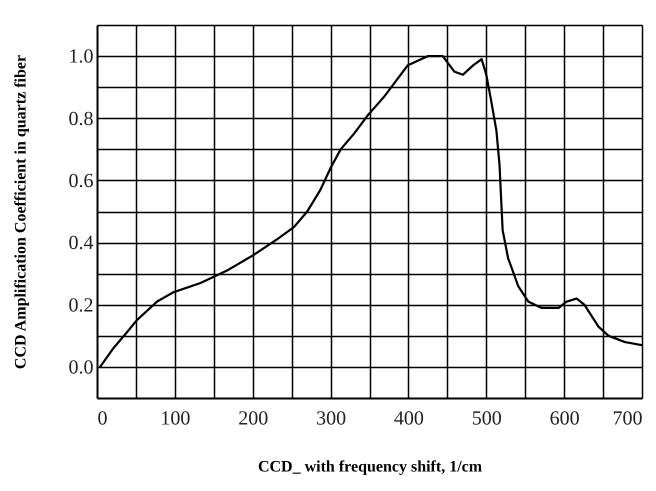 This screenshot has width=656, height=491. Describe the element at coordinates (103, 419) in the screenshot. I see `x-tick-label: 0` at that location.